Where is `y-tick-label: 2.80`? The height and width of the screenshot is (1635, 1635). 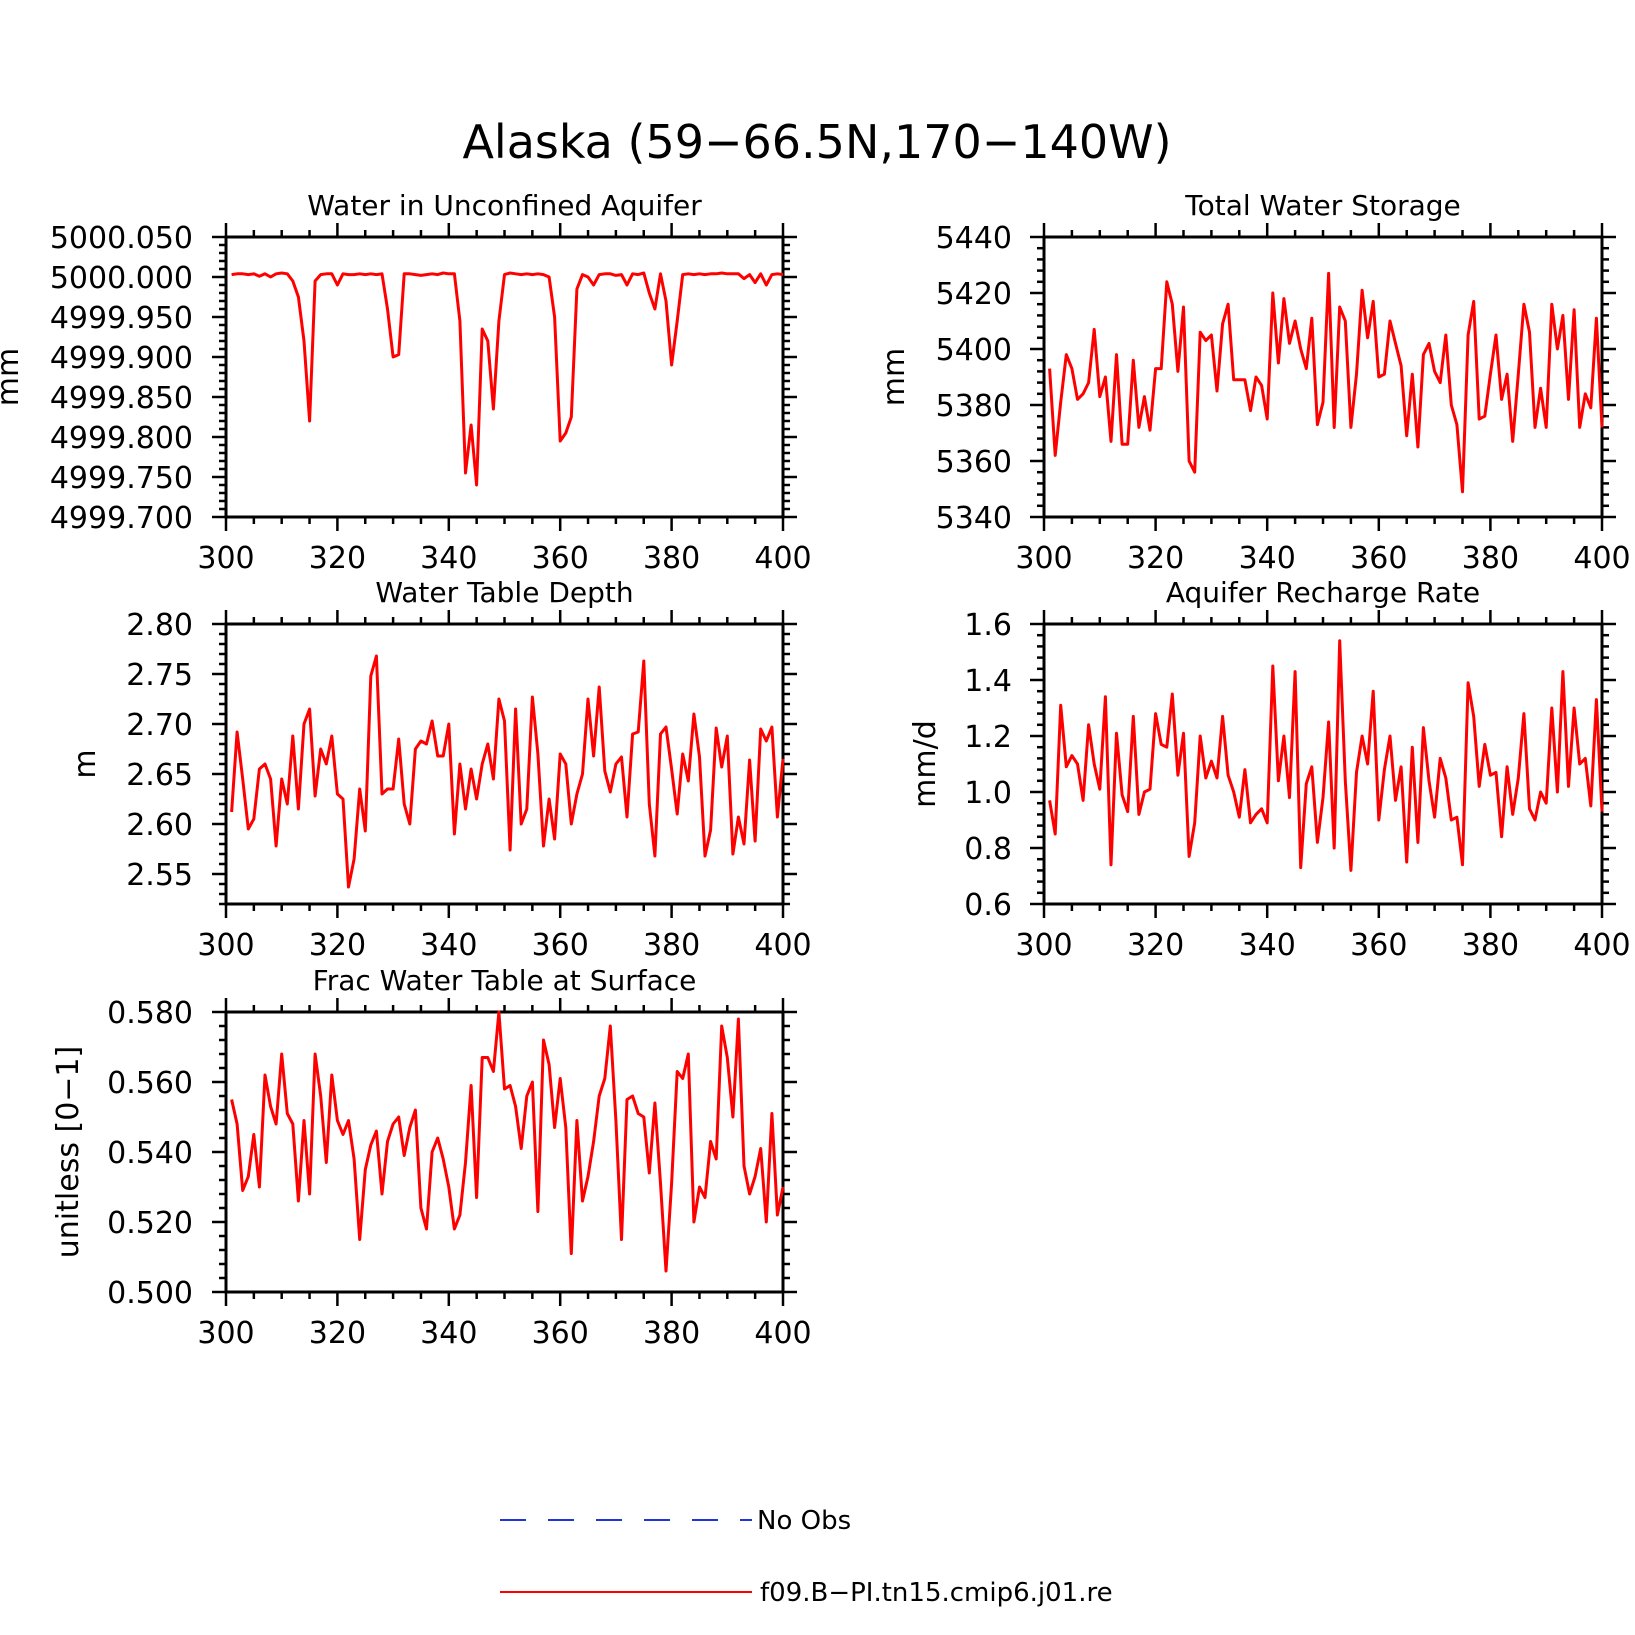 y-tick-label: 2.80 is located at coordinates (159, 625).